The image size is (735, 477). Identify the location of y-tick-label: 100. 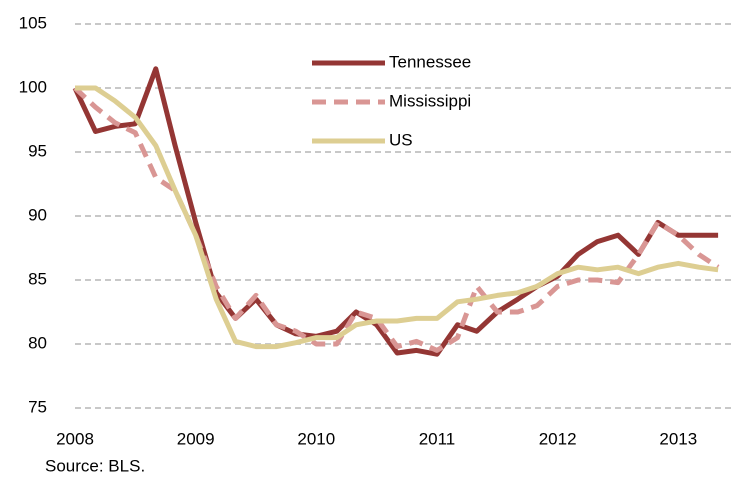
(33, 86).